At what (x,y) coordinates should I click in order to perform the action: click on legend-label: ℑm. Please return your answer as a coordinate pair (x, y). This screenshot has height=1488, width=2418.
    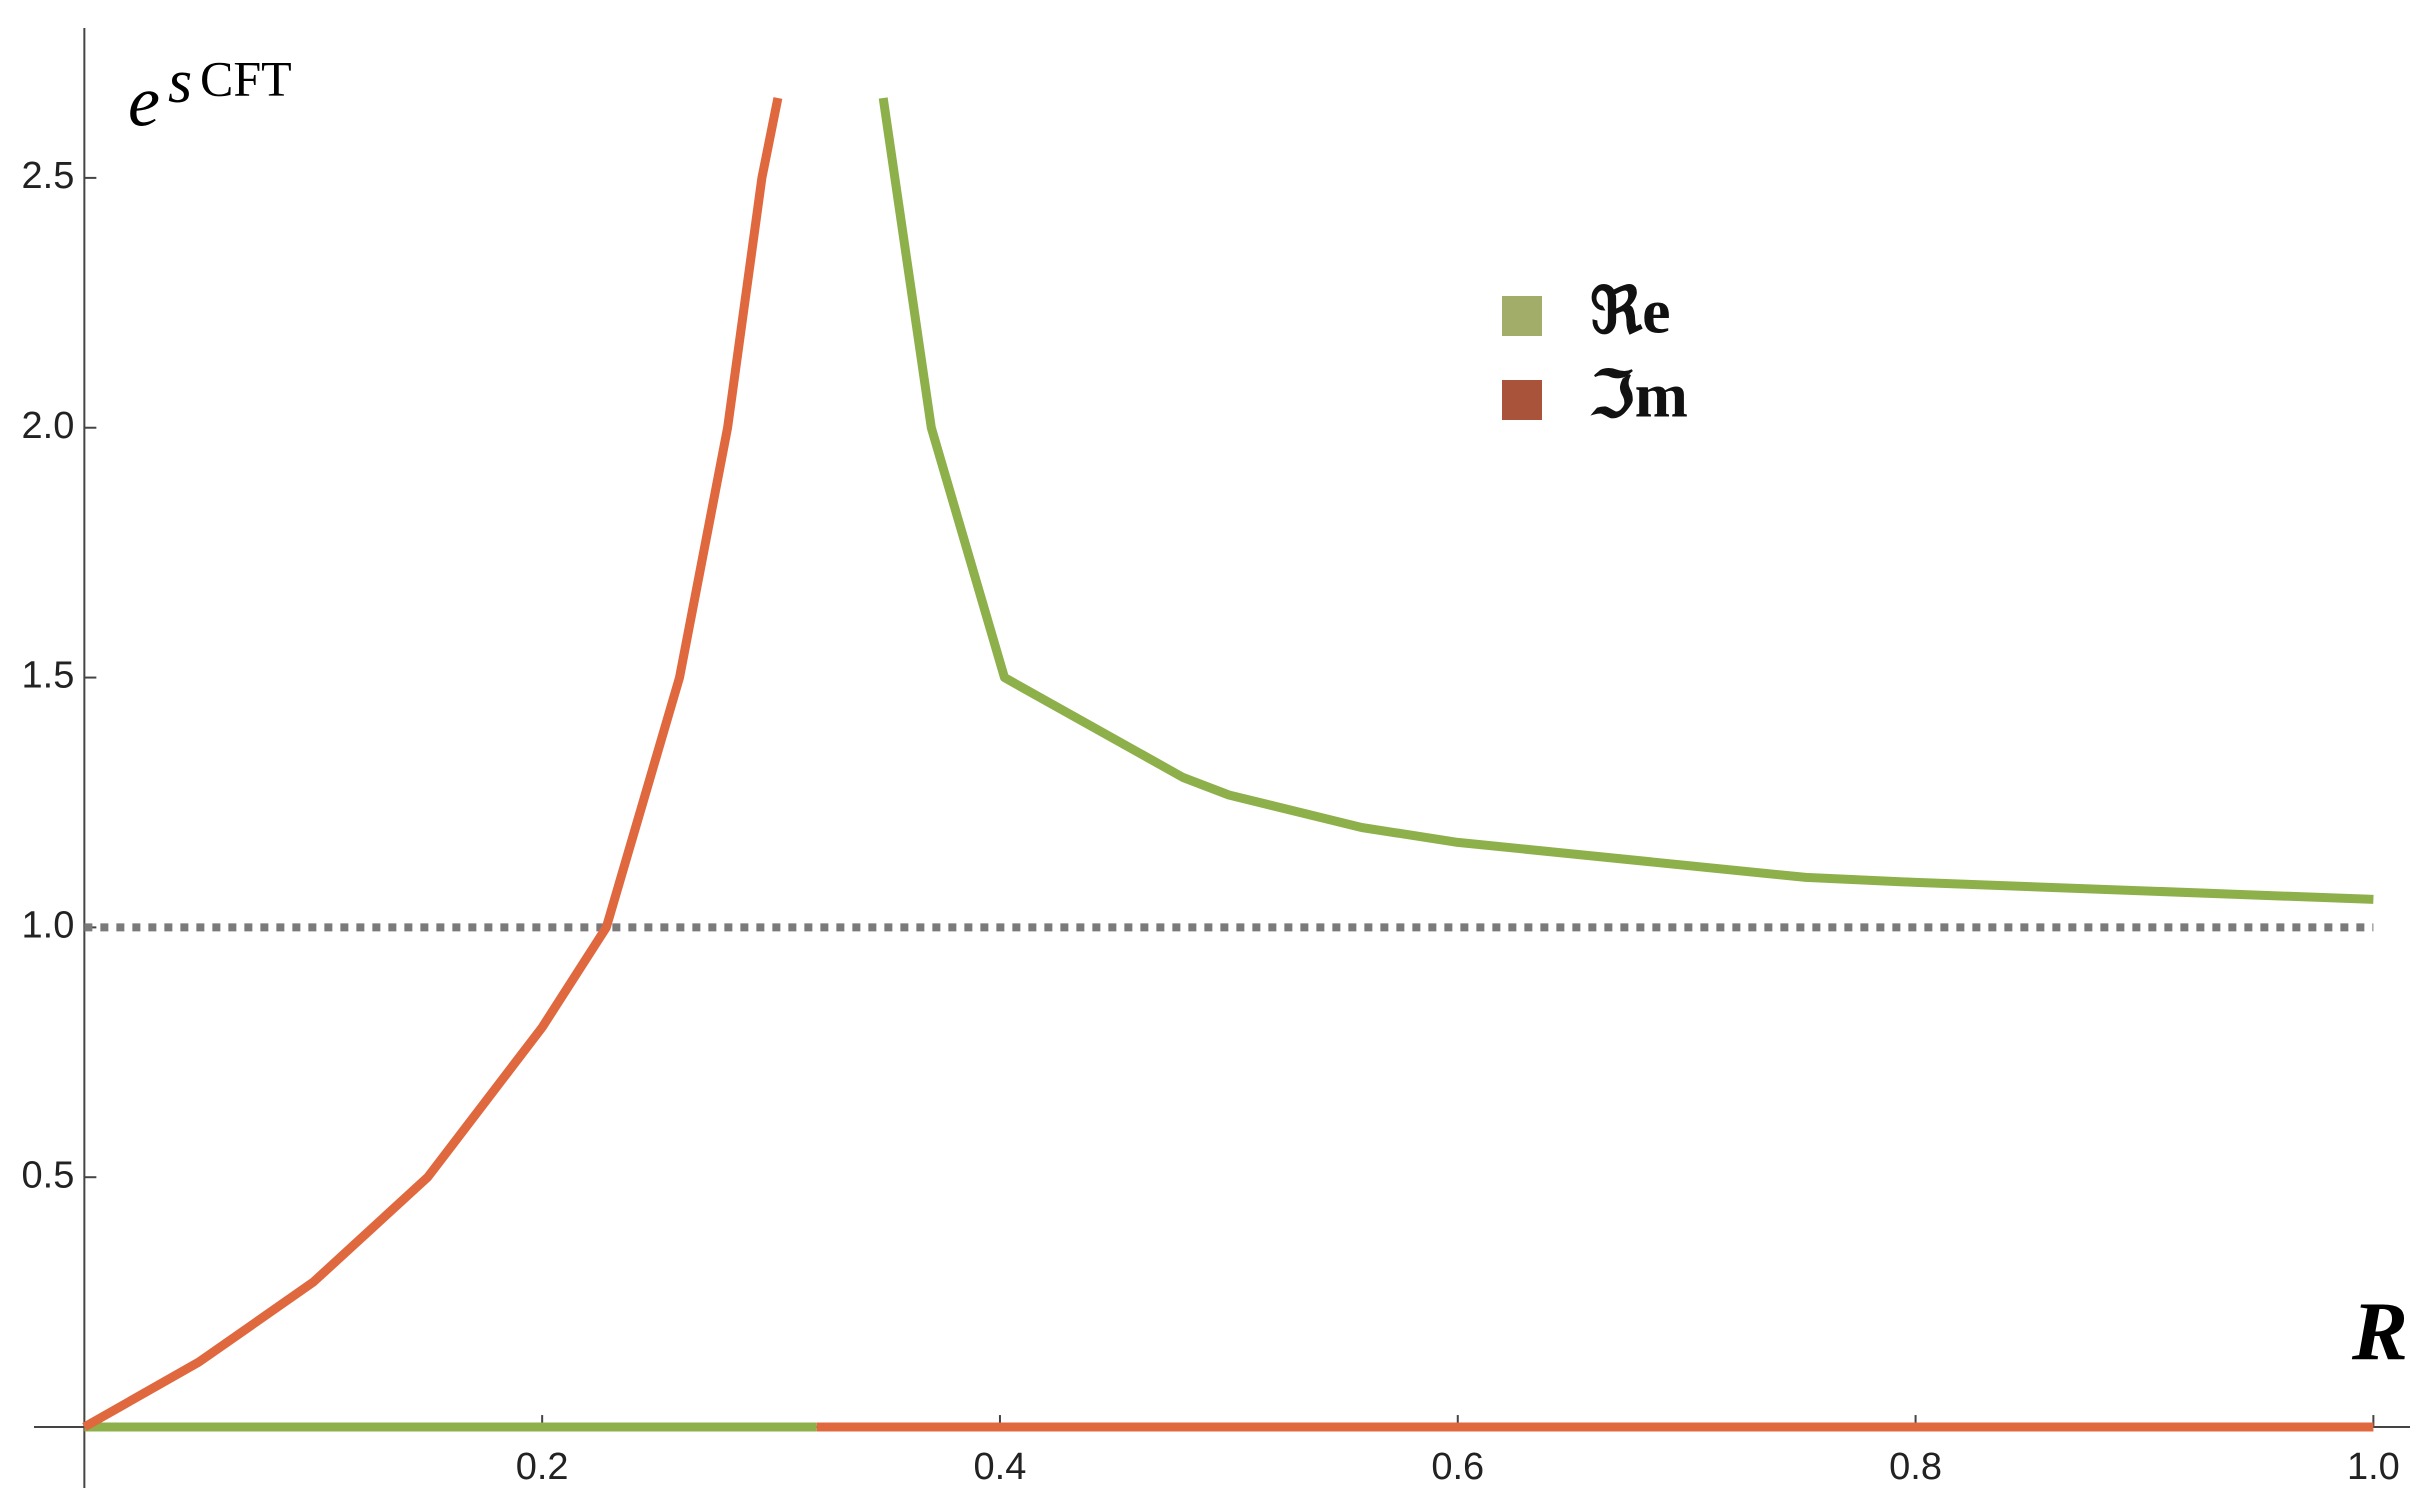
    Looking at the image, I should click on (1639, 395).